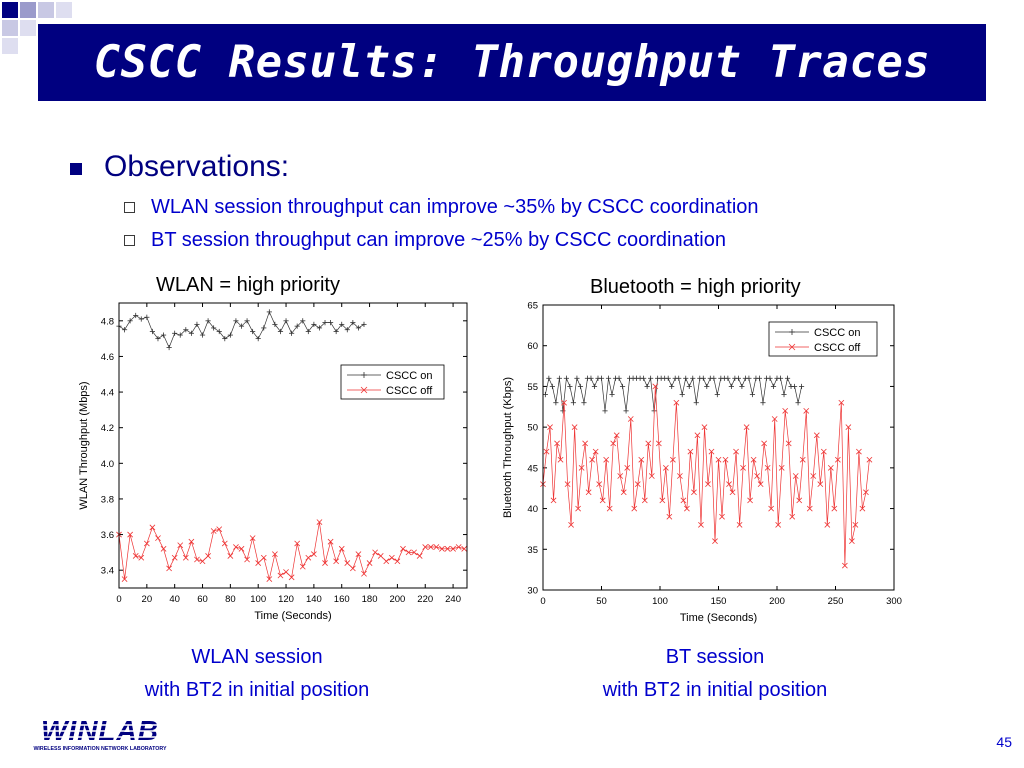  What do you see at coordinates (532, 306) in the screenshot?
I see `y-tick-label: 65` at bounding box center [532, 306].